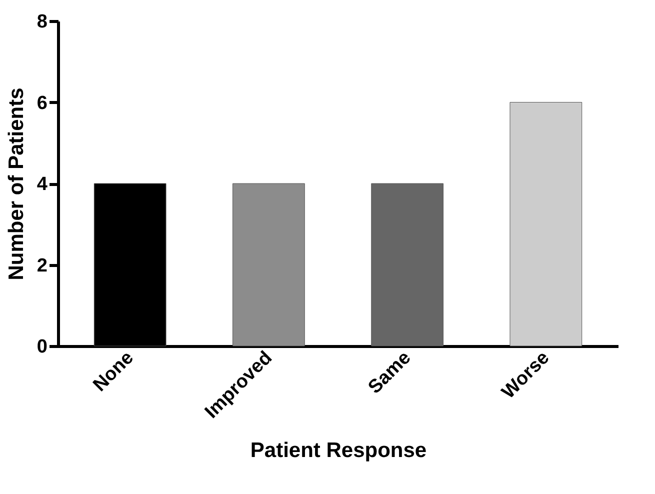 This screenshot has width=655, height=494. Describe the element at coordinates (338, 450) in the screenshot. I see `x-axis-title: Patient Response` at that location.